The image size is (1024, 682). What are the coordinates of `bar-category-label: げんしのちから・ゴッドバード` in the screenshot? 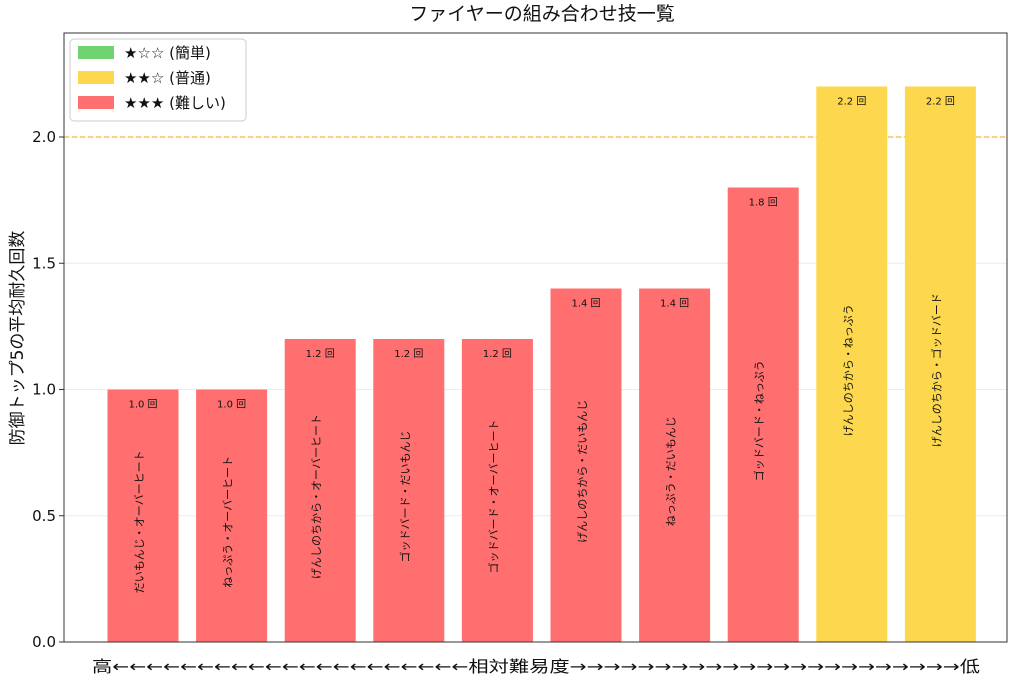 It's located at (936, 370).